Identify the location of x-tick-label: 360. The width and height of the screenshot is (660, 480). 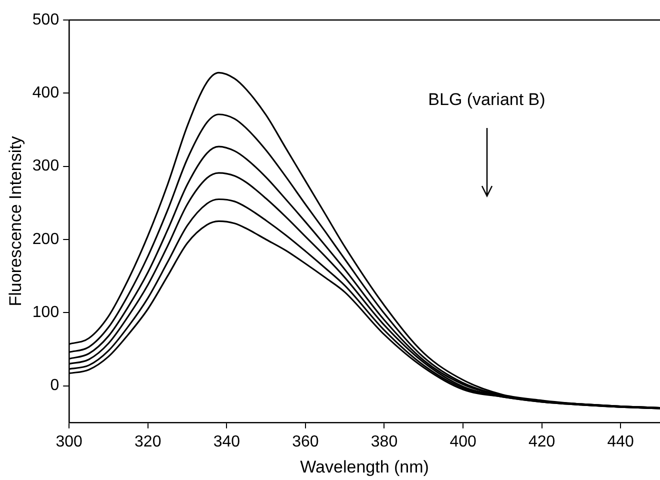
(305, 441).